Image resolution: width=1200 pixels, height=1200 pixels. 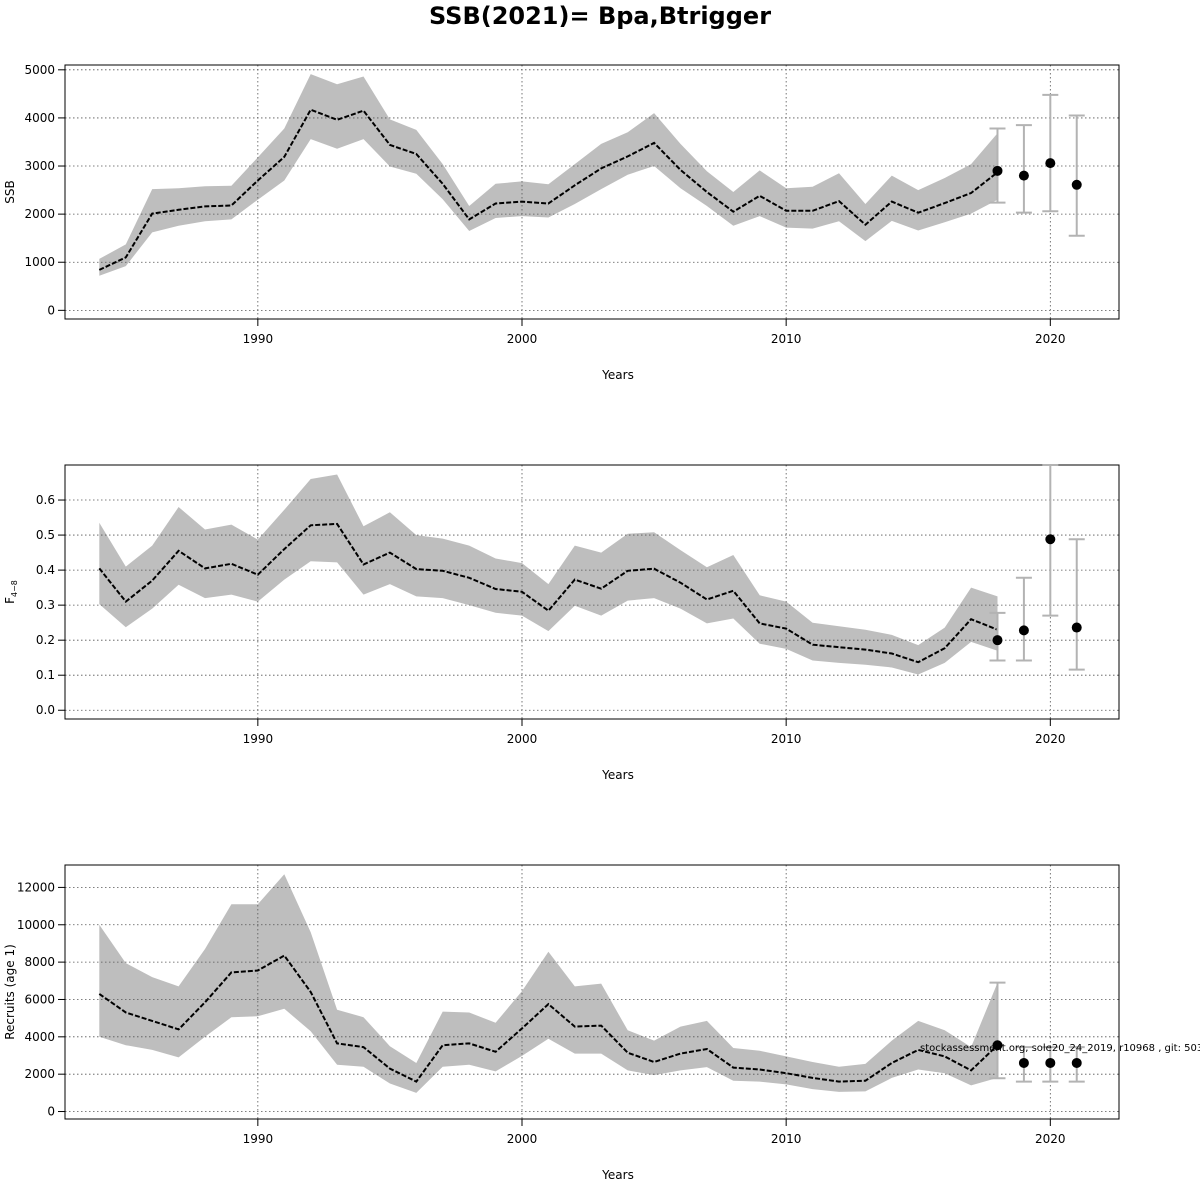 What do you see at coordinates (1050, 339) in the screenshot?
I see `ssb-xtick-label-2020: 2020` at bounding box center [1050, 339].